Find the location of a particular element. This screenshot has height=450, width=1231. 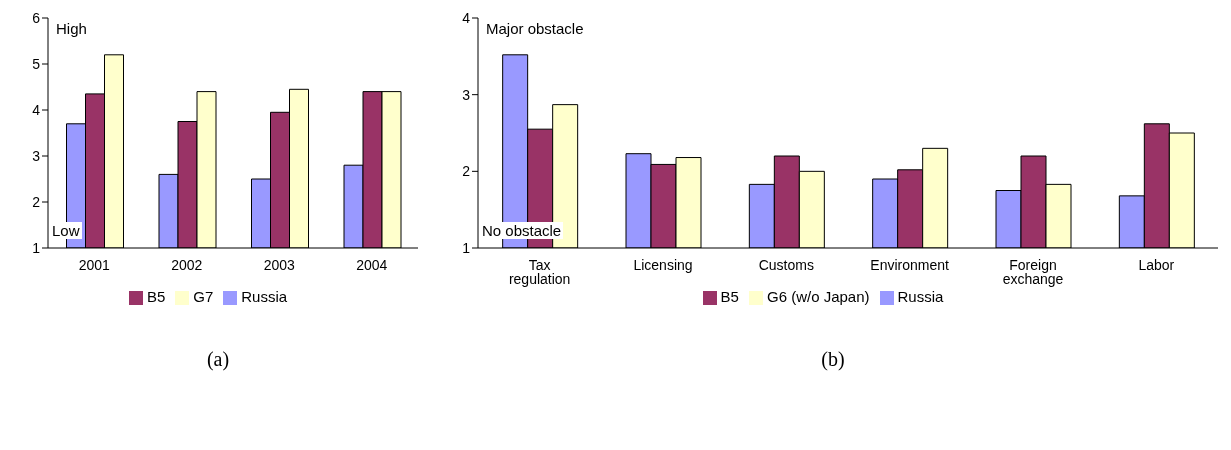

x-tick-label: Licensing is located at coordinates (663, 264).